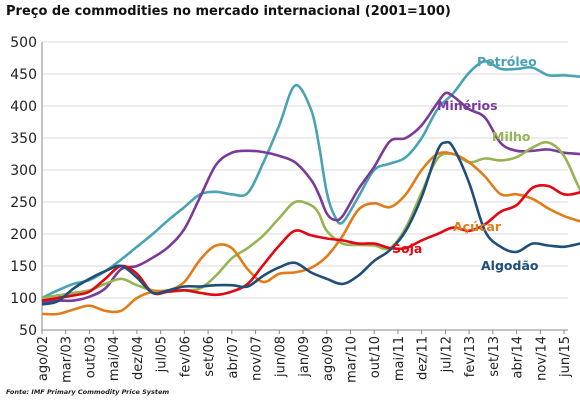 This screenshot has width=580, height=401. Describe the element at coordinates (23, 203) in the screenshot. I see `y-tick-label: 250` at that location.